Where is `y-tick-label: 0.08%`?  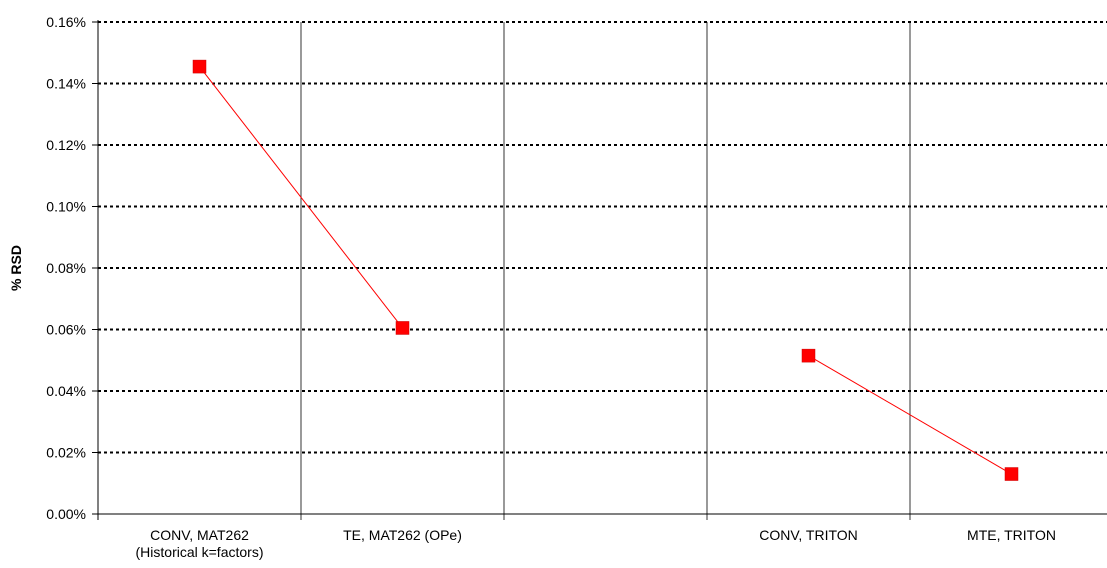 y-tick-label: 0.08% is located at coordinates (66, 268).